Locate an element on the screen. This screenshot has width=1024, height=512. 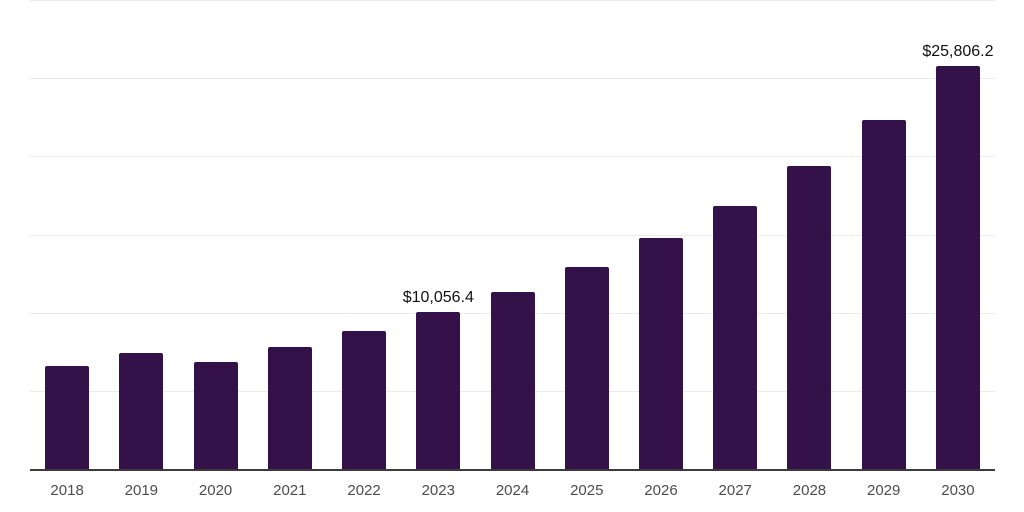
bar-2030 is located at coordinates (957, 267).